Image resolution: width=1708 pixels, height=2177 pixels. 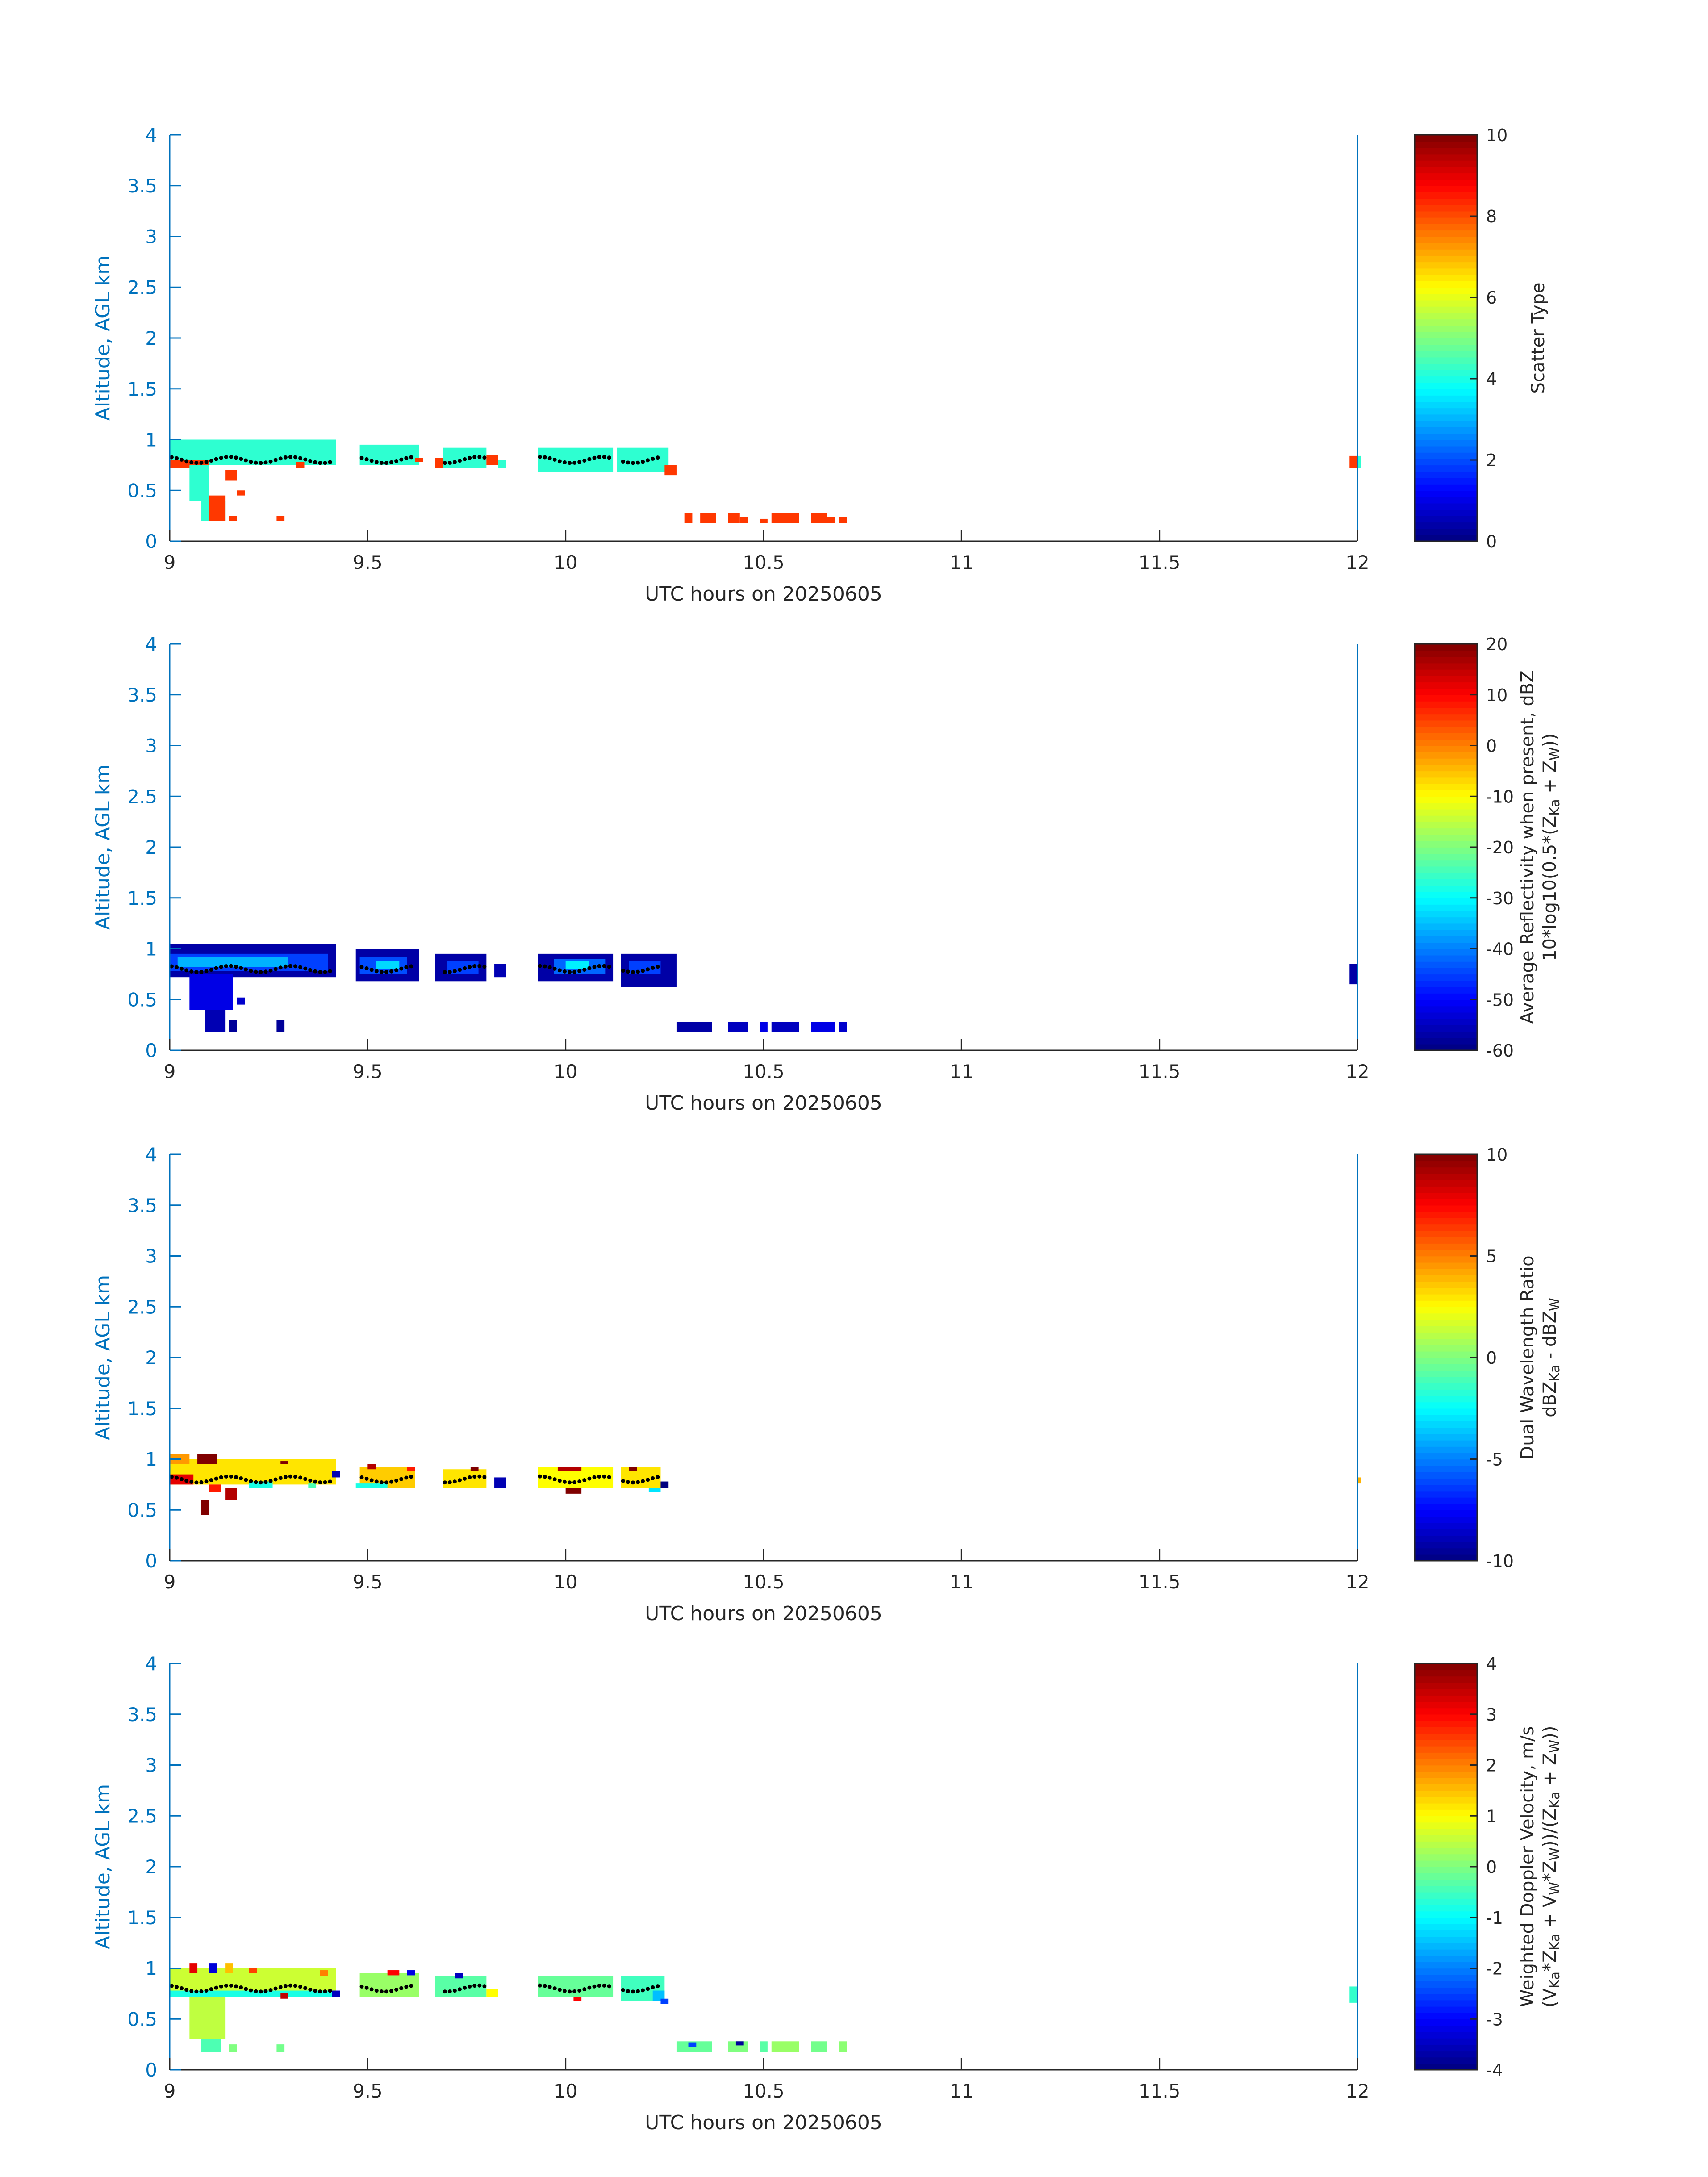 What do you see at coordinates (1357, 562) in the screenshot?
I see `x-tick-label: 12` at bounding box center [1357, 562].